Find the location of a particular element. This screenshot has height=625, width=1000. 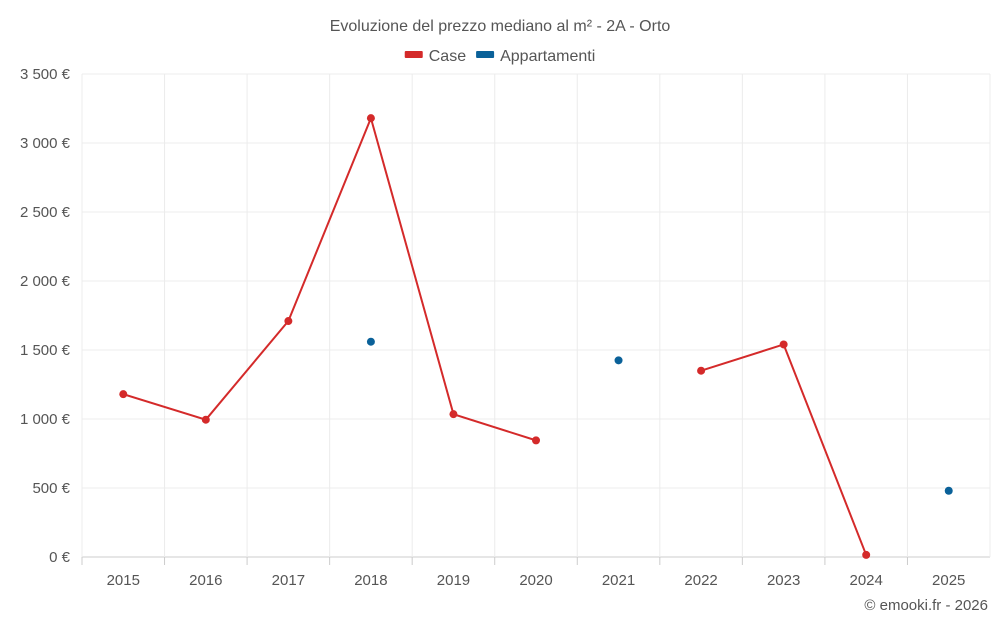

y-tick-label: 3 500 € is located at coordinates (45, 74).